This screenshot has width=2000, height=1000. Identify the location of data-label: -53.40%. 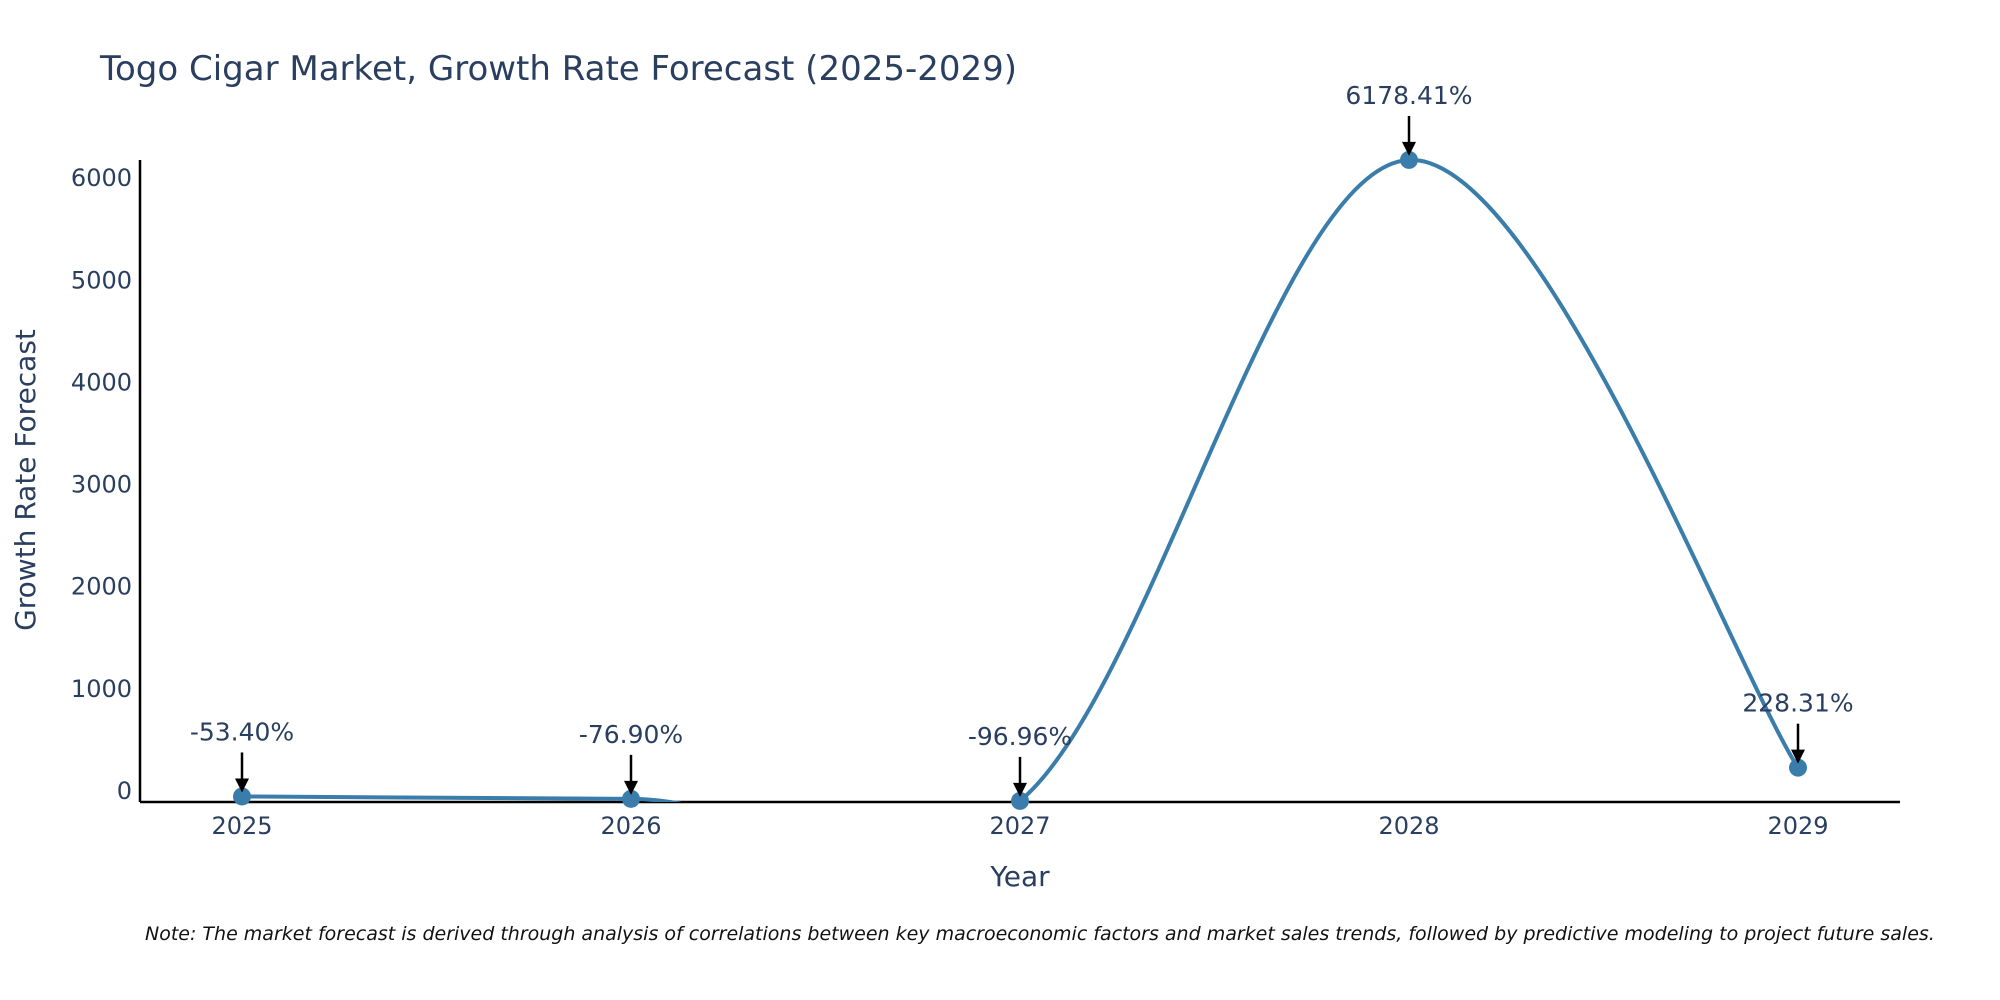
(242, 731).